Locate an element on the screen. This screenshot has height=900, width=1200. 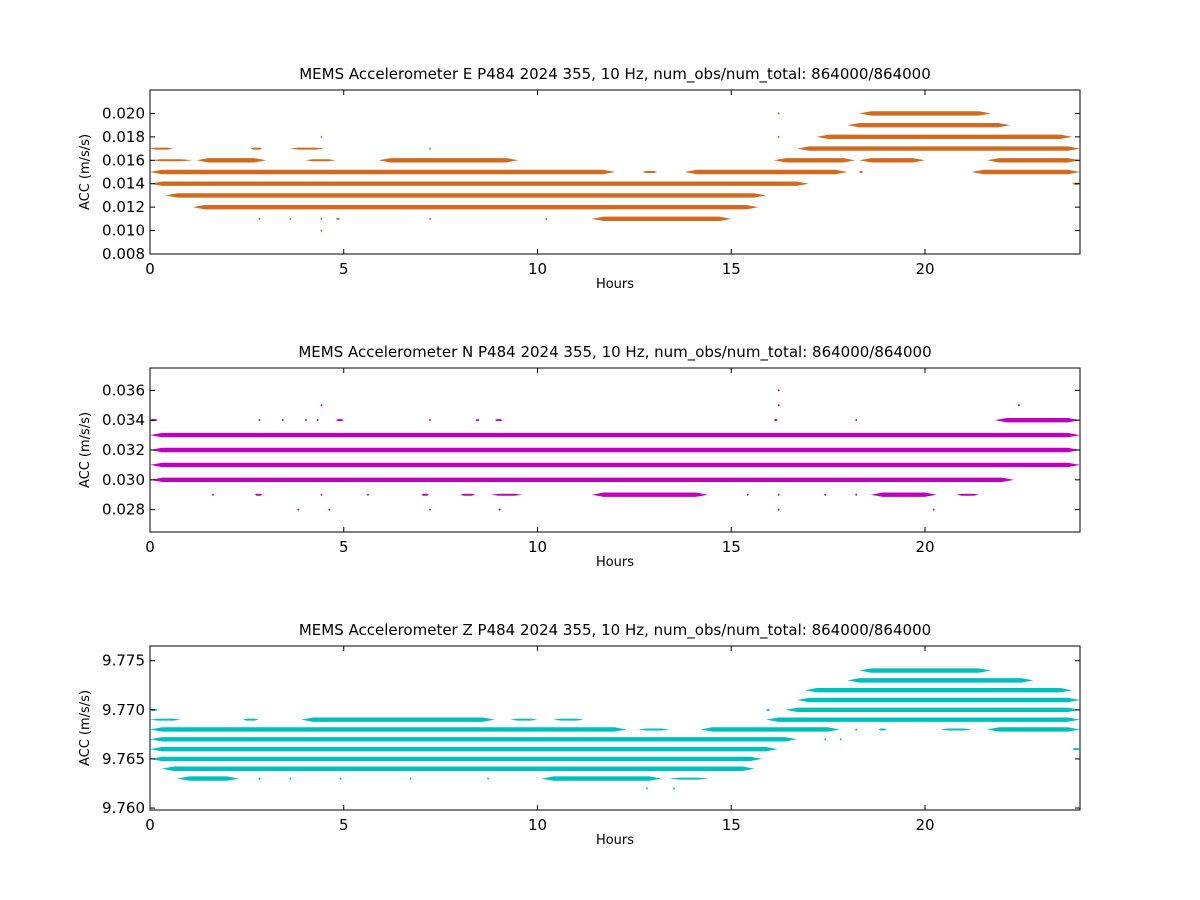
x-tick-label: 5 is located at coordinates (344, 269).